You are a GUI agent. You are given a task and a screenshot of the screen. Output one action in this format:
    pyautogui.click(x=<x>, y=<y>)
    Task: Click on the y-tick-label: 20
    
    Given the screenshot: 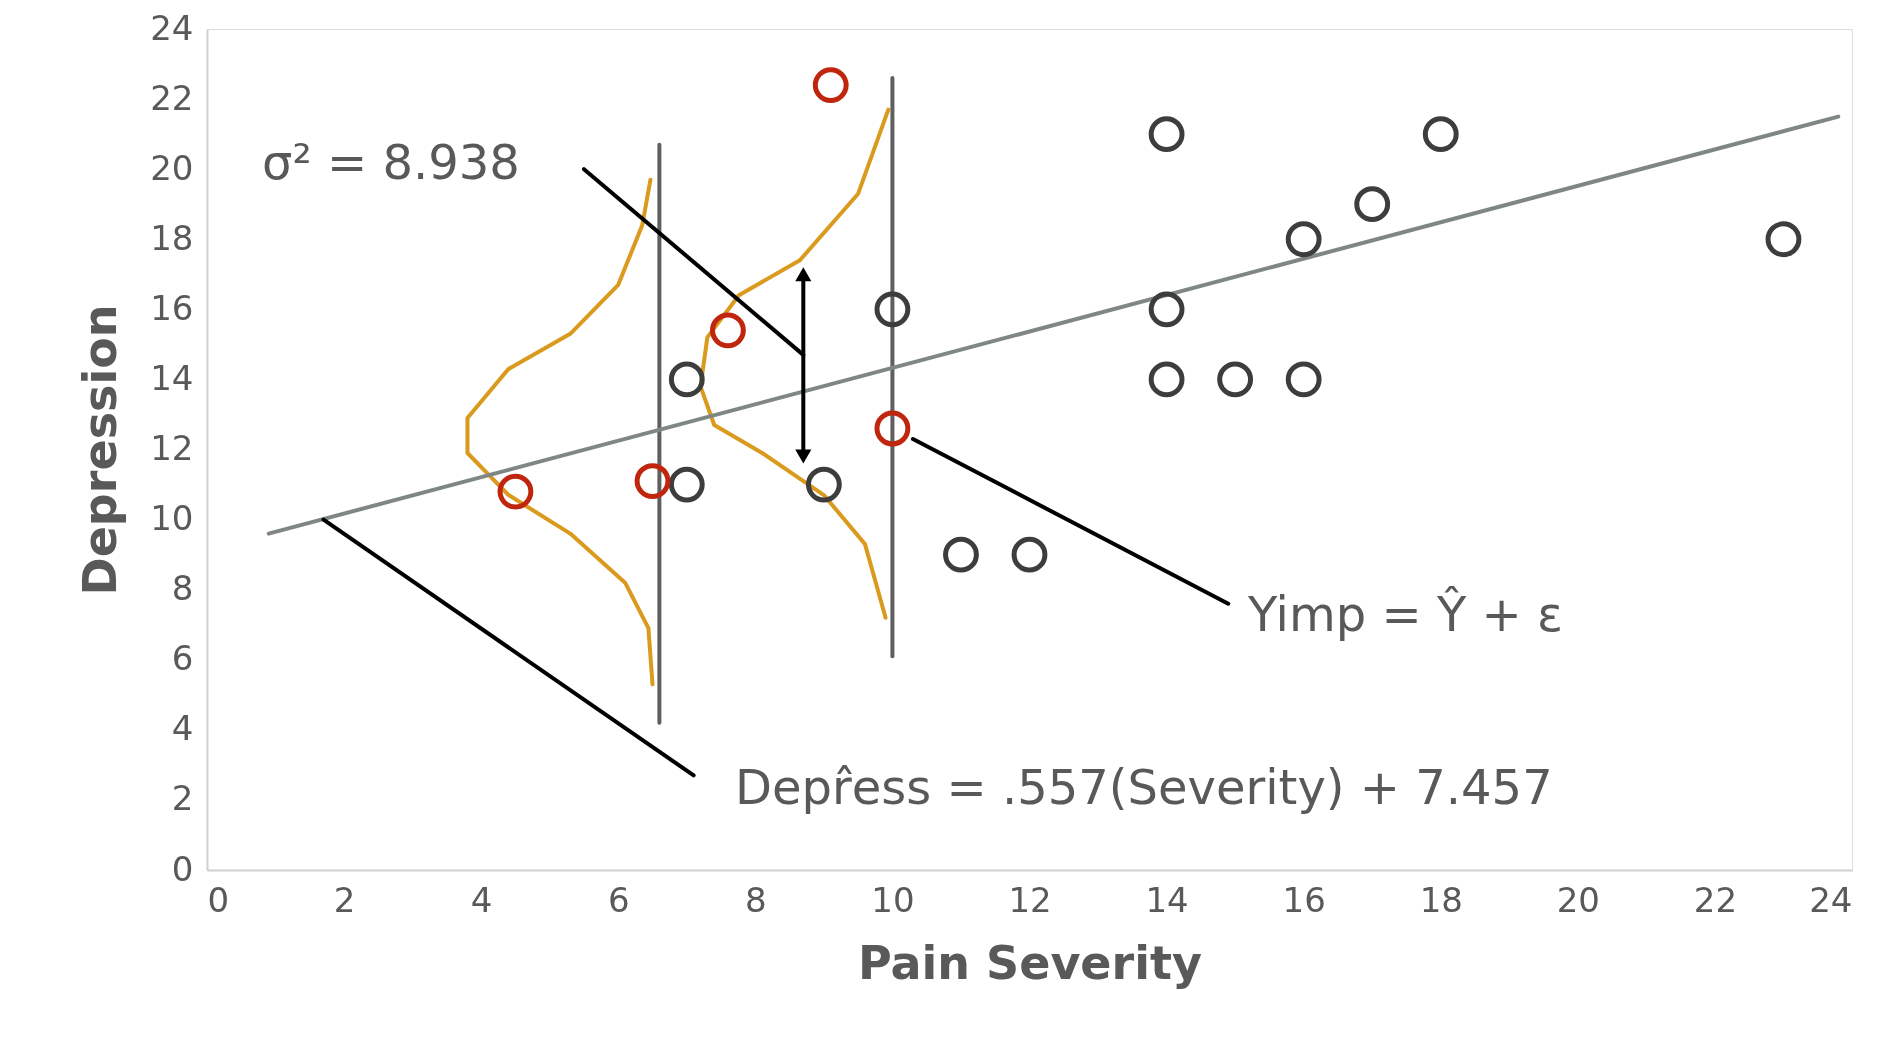 What is the action you would take?
    pyautogui.click(x=172, y=167)
    